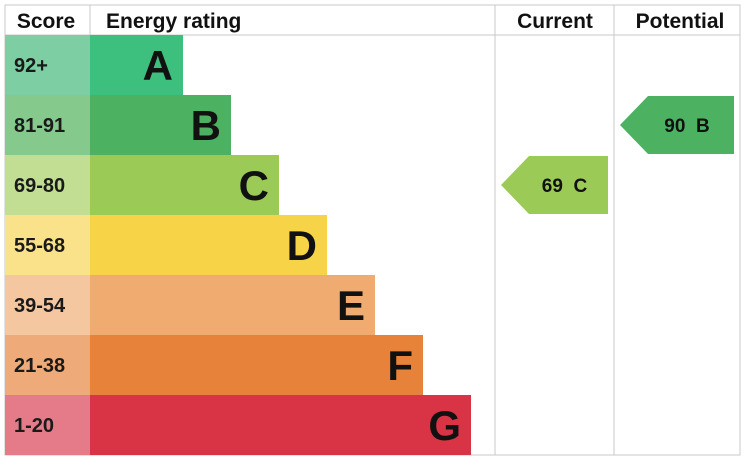 This screenshot has width=750, height=465. What do you see at coordinates (39, 186) in the screenshot?
I see `score-range-c: 69-80` at bounding box center [39, 186].